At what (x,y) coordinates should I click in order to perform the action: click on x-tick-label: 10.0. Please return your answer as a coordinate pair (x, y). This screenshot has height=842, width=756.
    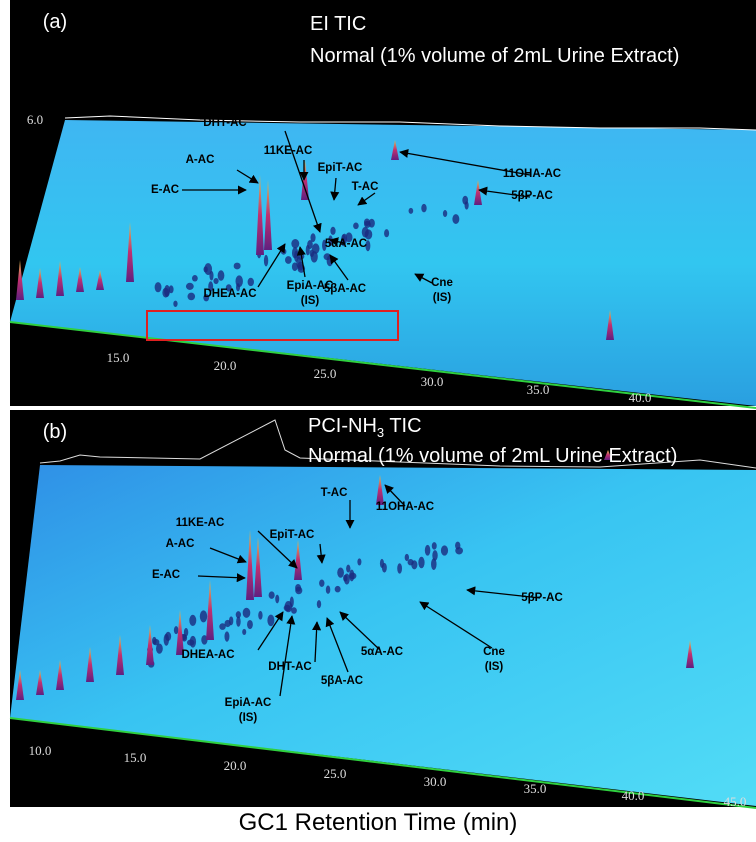
    Looking at the image, I should click on (40, 750).